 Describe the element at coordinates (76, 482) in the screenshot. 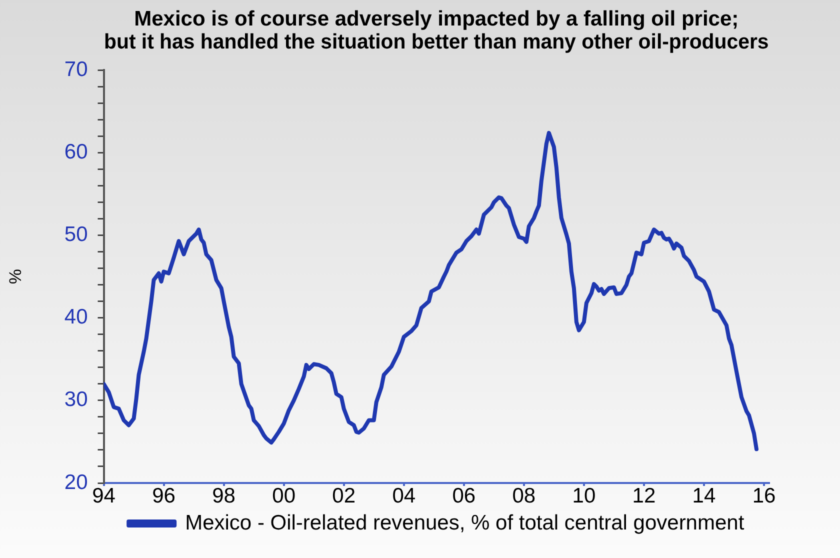

I see `y-tick-label: 20` at that location.